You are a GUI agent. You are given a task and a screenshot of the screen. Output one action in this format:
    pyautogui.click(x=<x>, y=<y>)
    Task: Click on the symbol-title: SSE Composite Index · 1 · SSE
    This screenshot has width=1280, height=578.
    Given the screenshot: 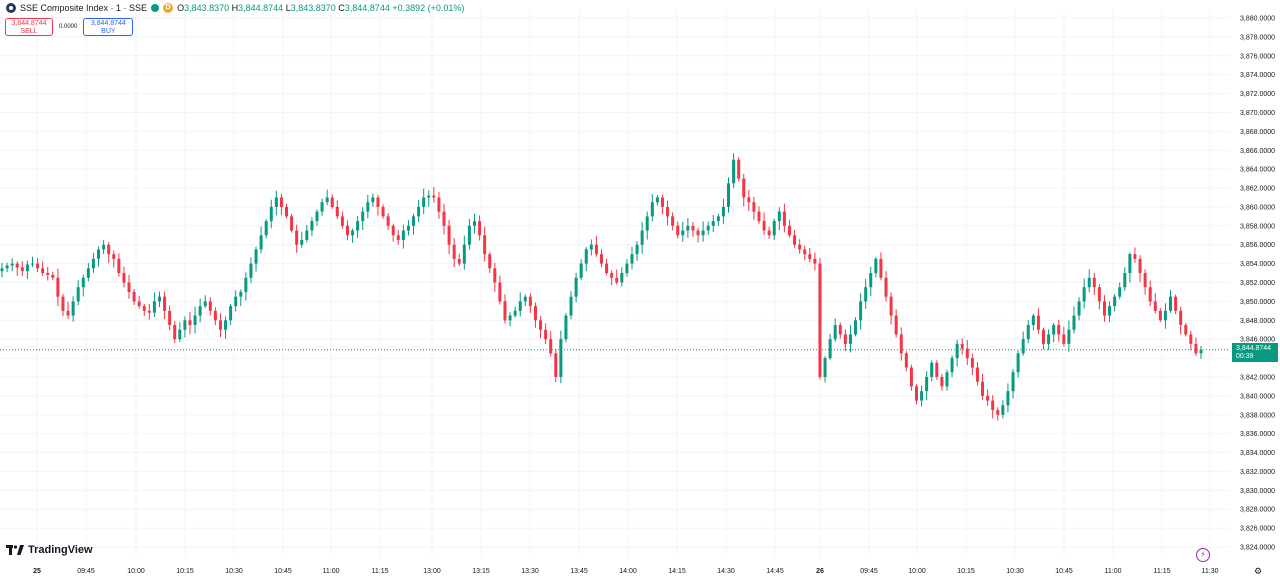 What is the action you would take?
    pyautogui.click(x=84, y=8)
    